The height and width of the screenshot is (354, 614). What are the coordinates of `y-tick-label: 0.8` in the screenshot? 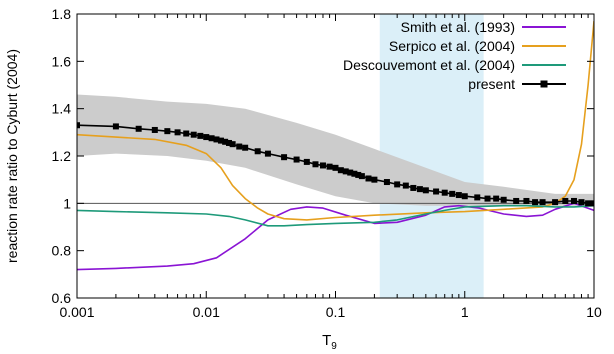 It's located at (62, 251).